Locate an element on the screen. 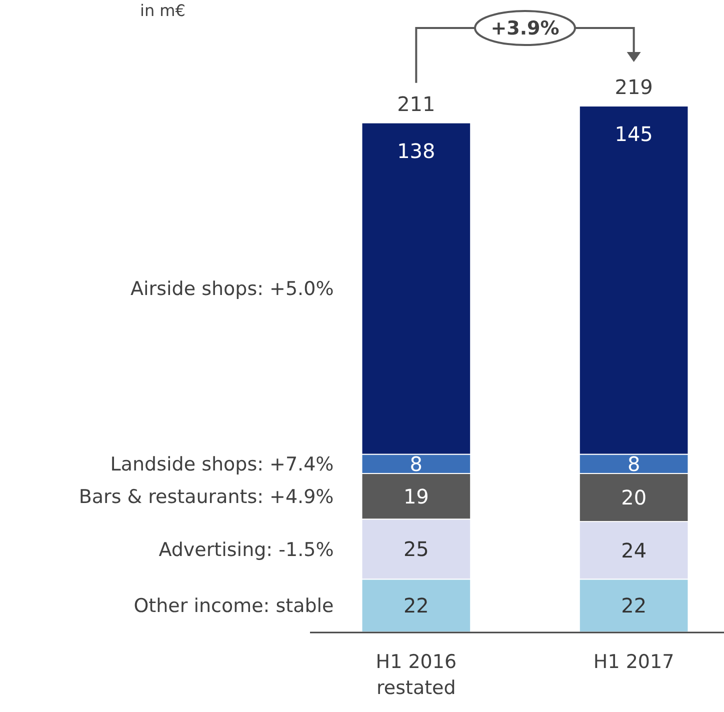  data-label: 138 is located at coordinates (416, 150).